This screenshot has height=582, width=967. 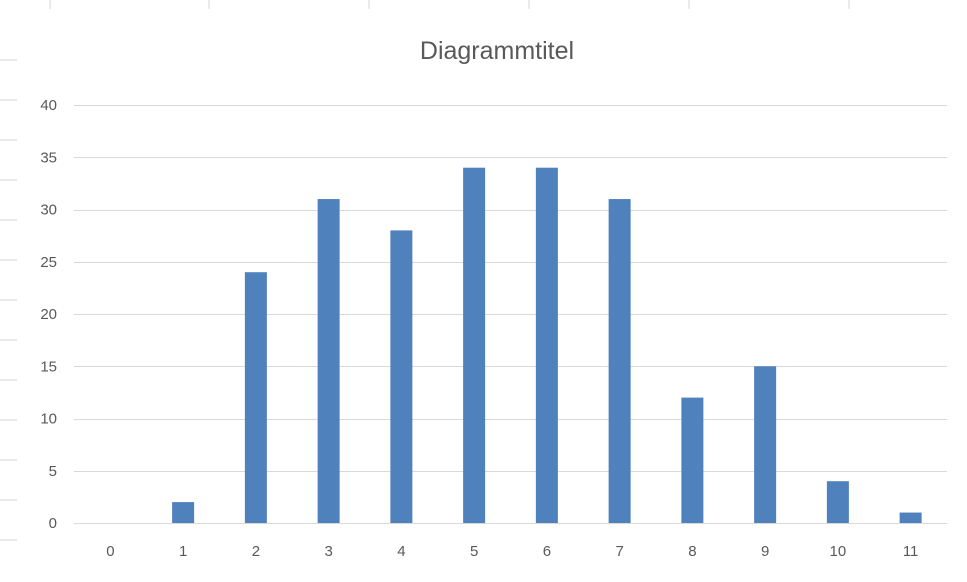 I want to click on x-tick-label: 8, so click(x=692, y=551).